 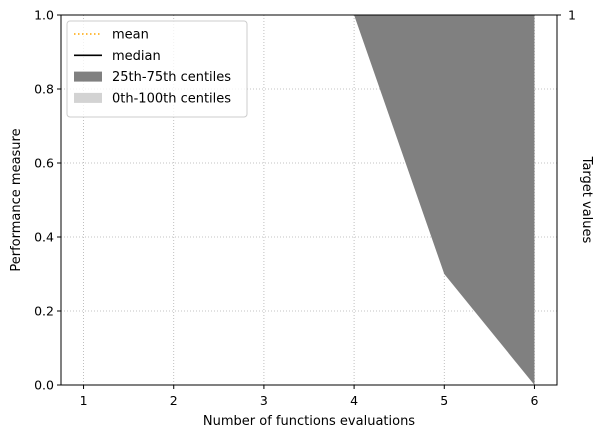 I want to click on x-tick-label: 1, so click(x=84, y=400).